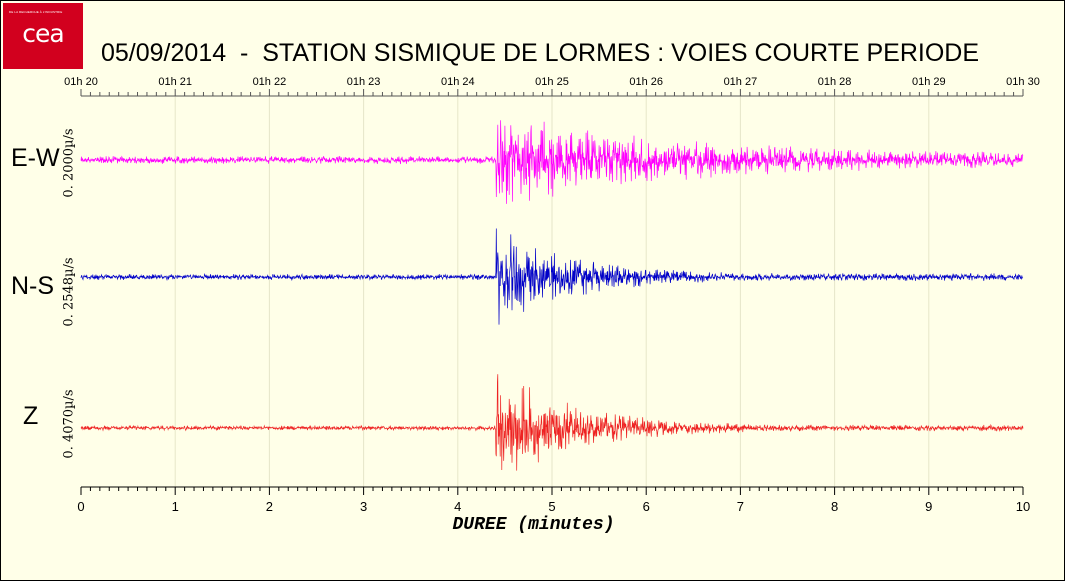 The image size is (1065, 581). What do you see at coordinates (364, 82) in the screenshot?
I see `top-axis-tick-label: 01h 23` at bounding box center [364, 82].